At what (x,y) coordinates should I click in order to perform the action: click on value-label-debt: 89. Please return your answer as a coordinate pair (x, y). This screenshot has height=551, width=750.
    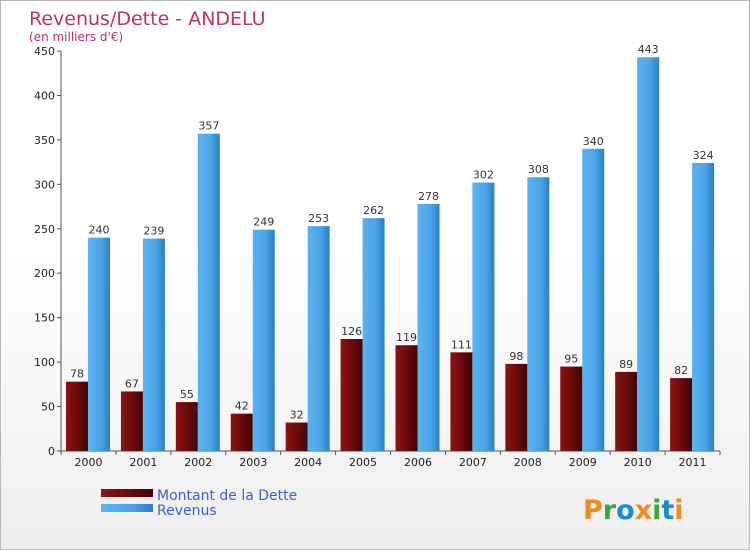
    Looking at the image, I should click on (626, 364).